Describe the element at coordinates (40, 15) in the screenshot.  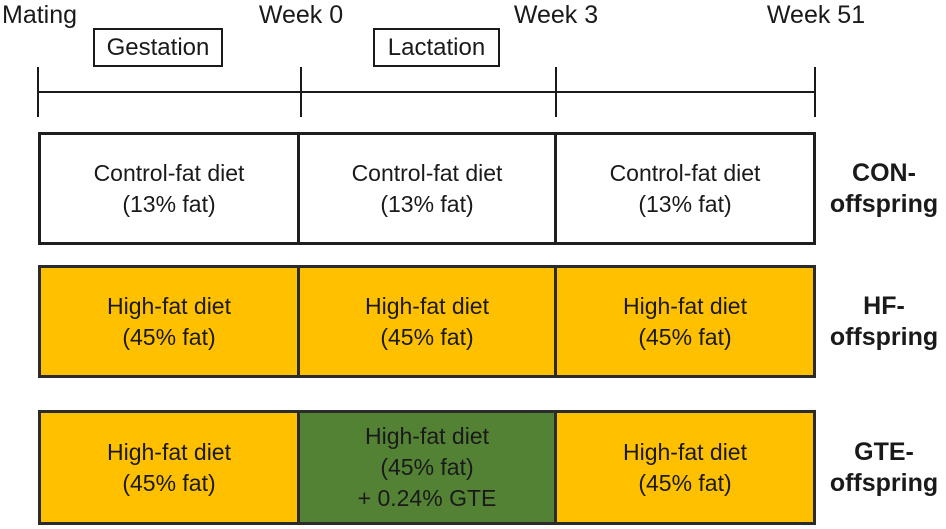
I see `milestone-label-mating: Mating` at that location.